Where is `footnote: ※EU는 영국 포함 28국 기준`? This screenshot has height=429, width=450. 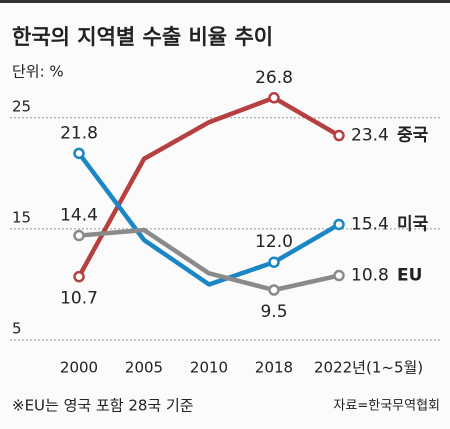
footnote: ※EU는 영국 포함 28국 기준 is located at coordinates (103, 406).